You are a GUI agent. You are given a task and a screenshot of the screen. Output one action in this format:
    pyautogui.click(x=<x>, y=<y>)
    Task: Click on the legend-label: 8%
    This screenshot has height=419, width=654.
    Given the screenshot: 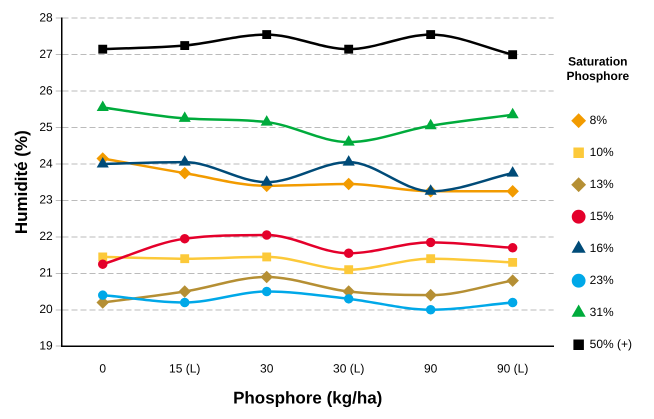 What is the action you would take?
    pyautogui.click(x=599, y=120)
    